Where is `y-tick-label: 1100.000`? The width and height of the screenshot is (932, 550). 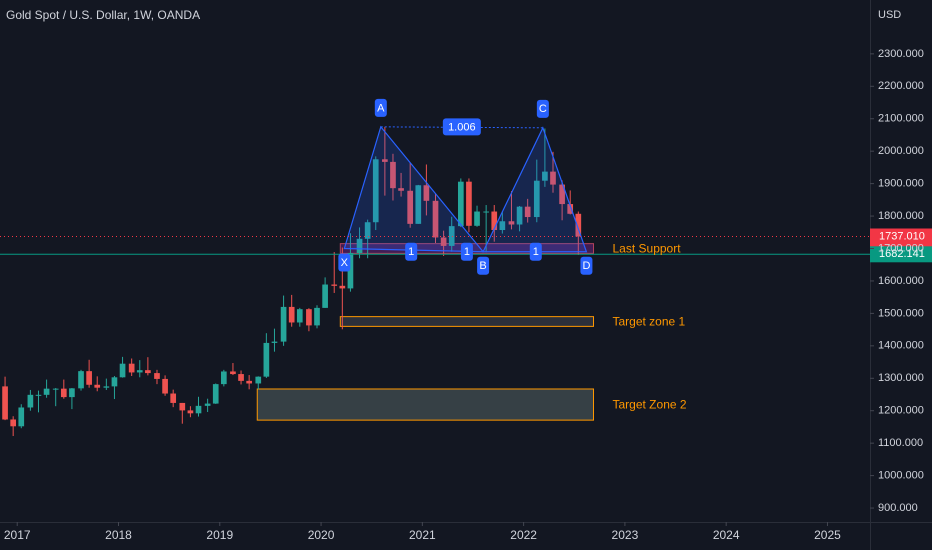 y-tick-label: 1100.000 is located at coordinates (900, 443).